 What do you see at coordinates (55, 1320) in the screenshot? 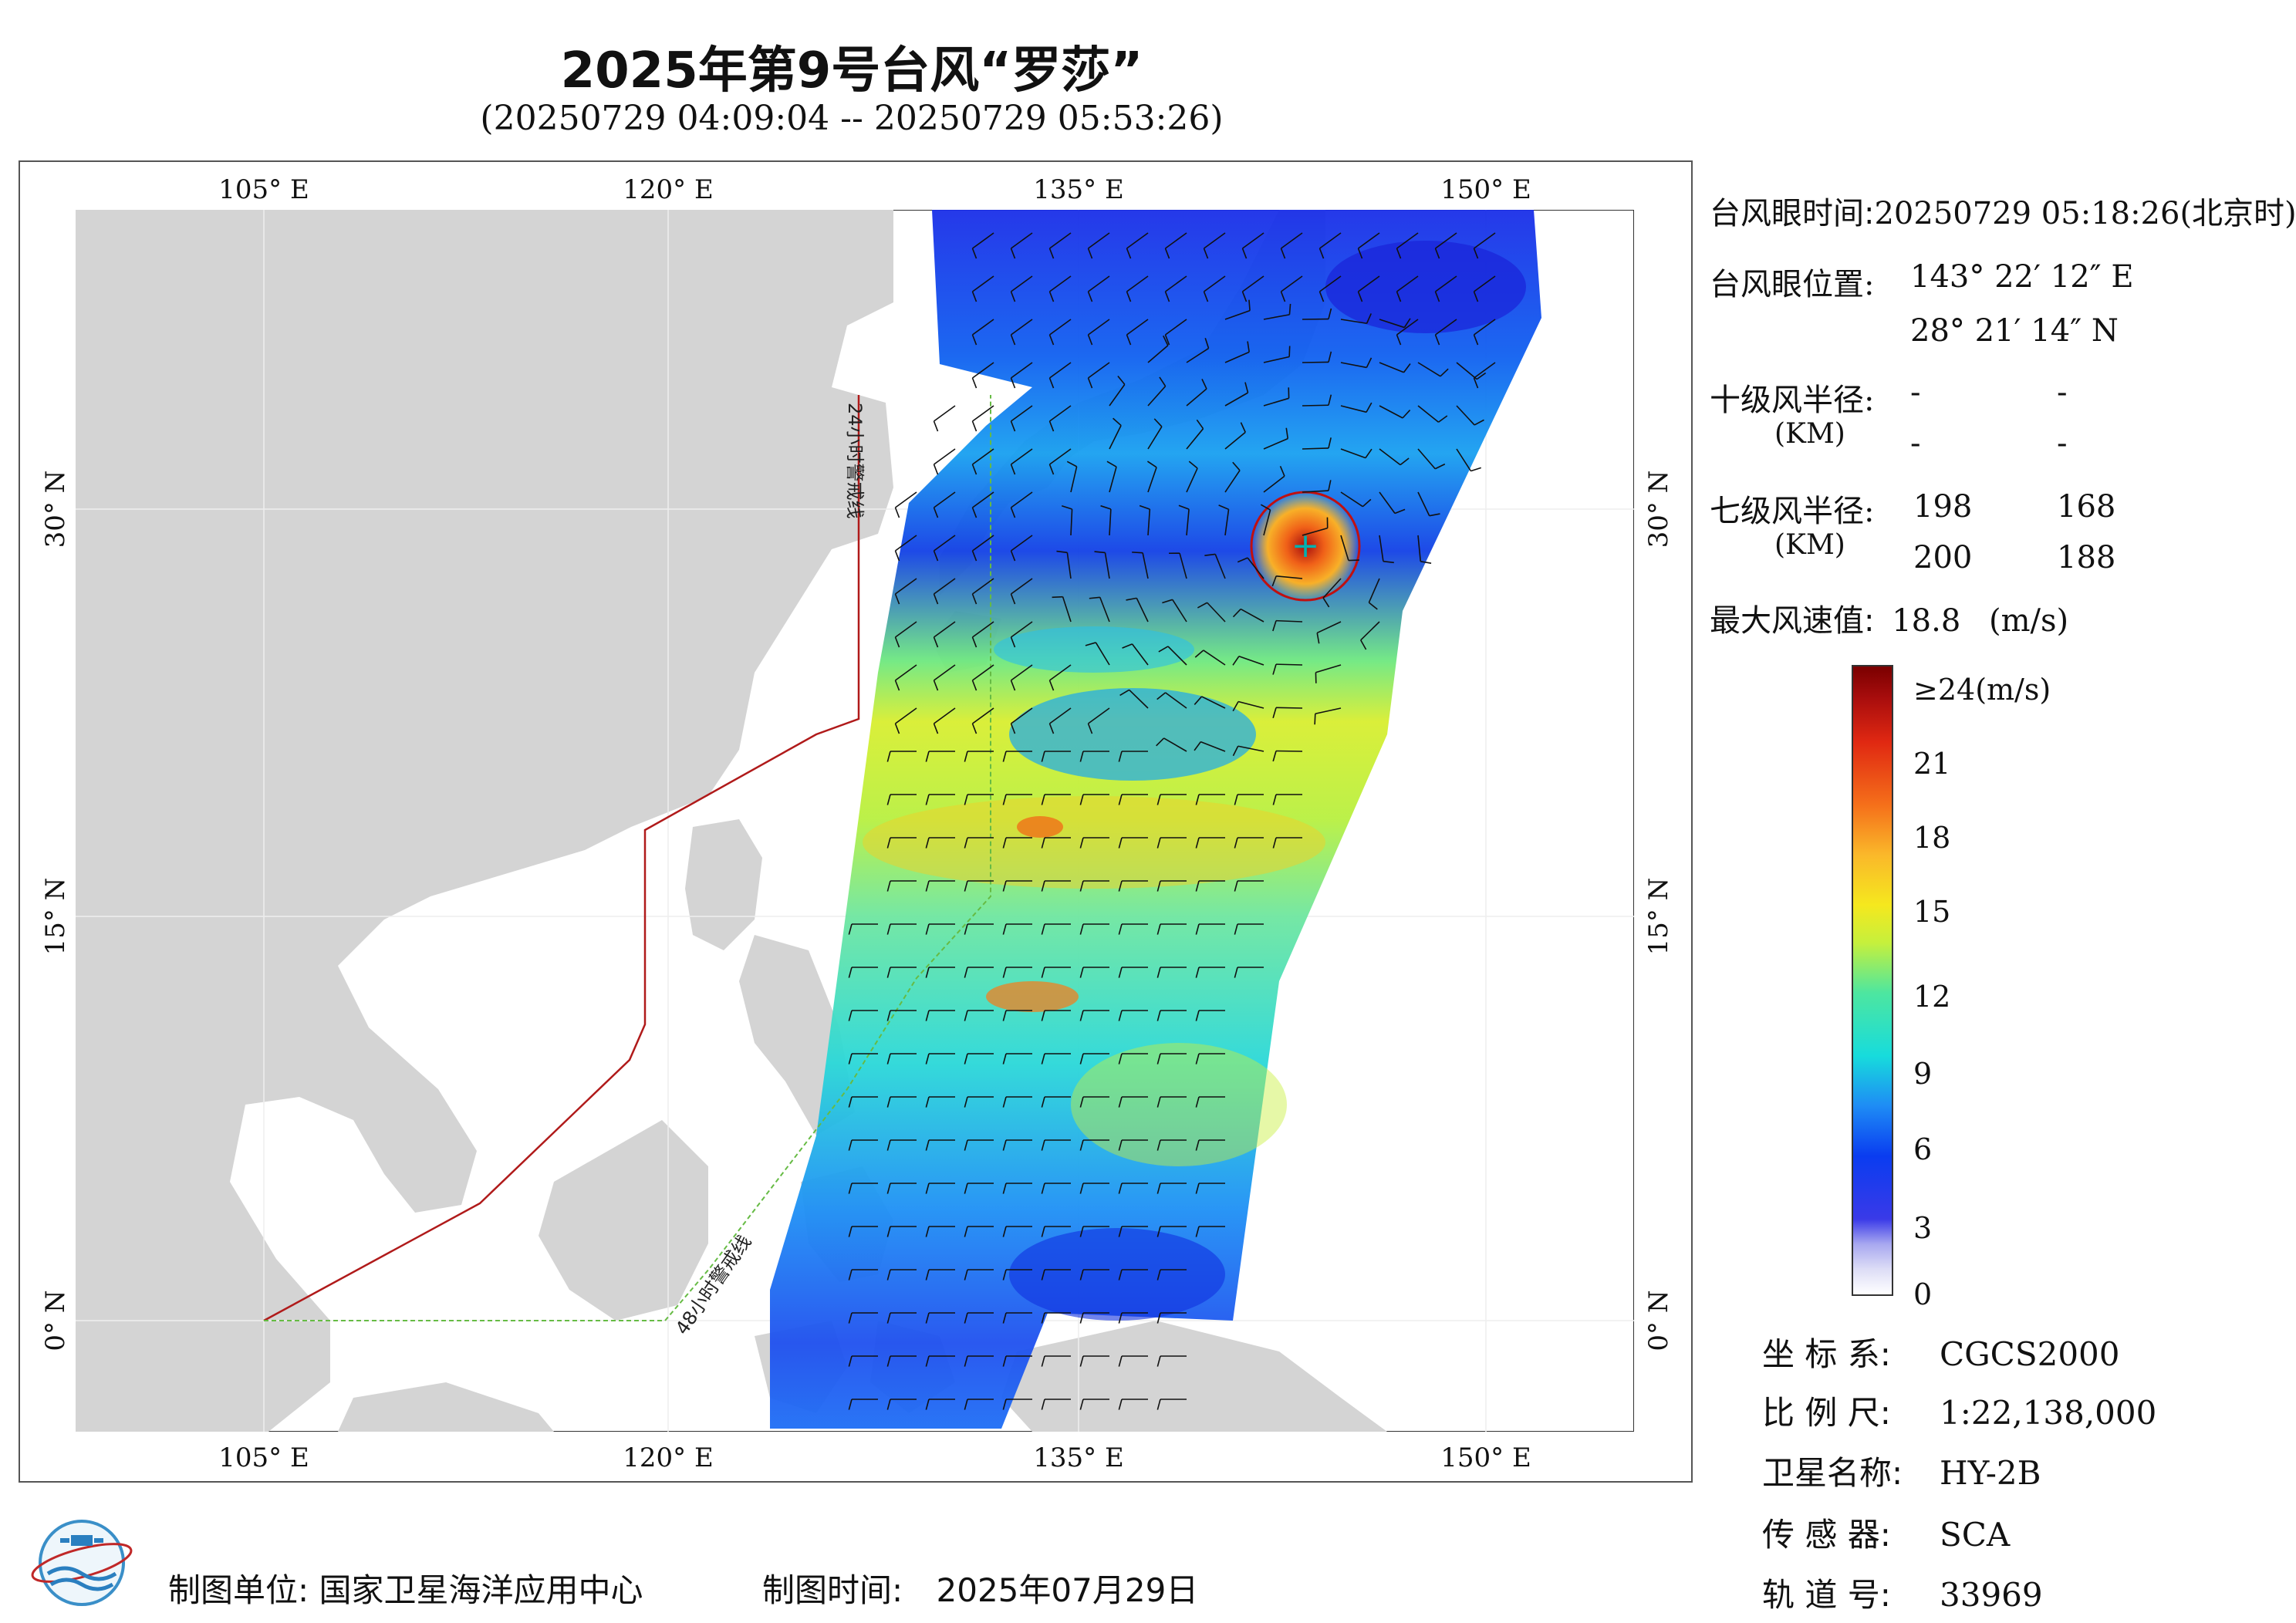
I see `lat-label-left-0: 0° N` at bounding box center [55, 1320].